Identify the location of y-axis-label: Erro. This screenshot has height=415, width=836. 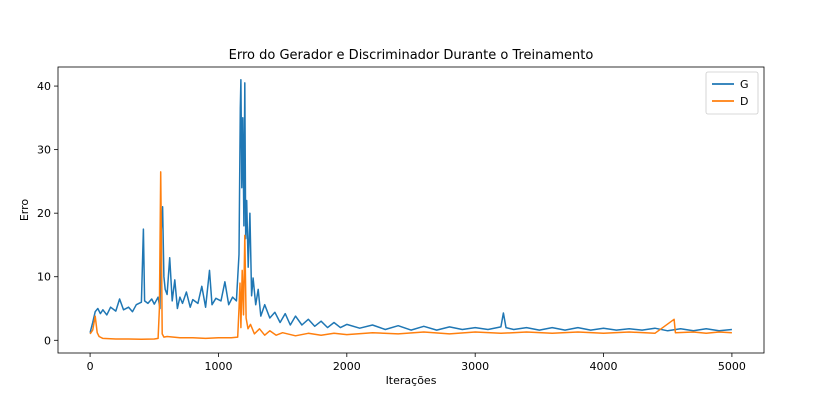
(24, 210).